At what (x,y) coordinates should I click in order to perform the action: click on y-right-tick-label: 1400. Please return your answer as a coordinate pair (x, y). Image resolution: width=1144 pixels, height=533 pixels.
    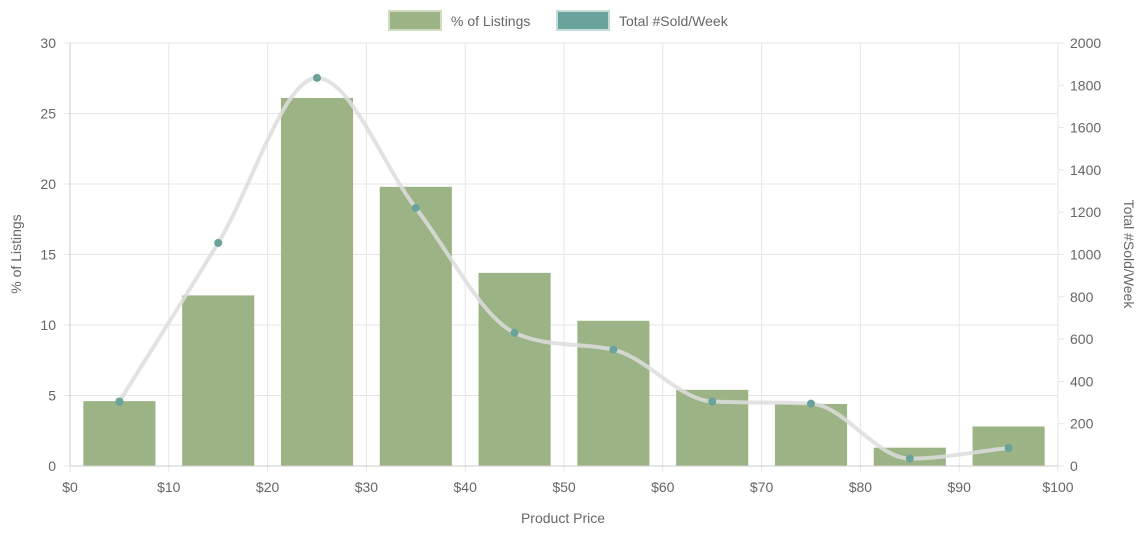
    Looking at the image, I should click on (1085, 170).